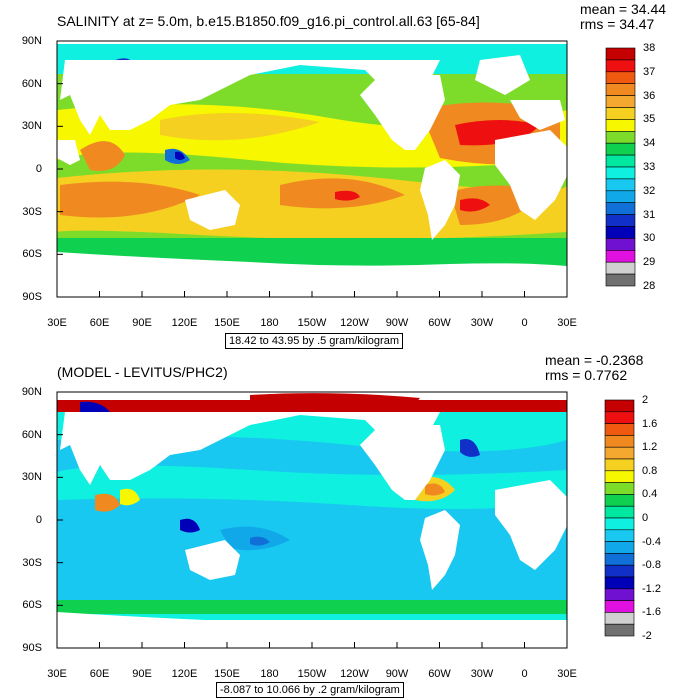 This screenshot has height=700, width=700. Describe the element at coordinates (142, 372) in the screenshot. I see `map-title: (MODEL - LEVITUS/PHC2)` at that location.